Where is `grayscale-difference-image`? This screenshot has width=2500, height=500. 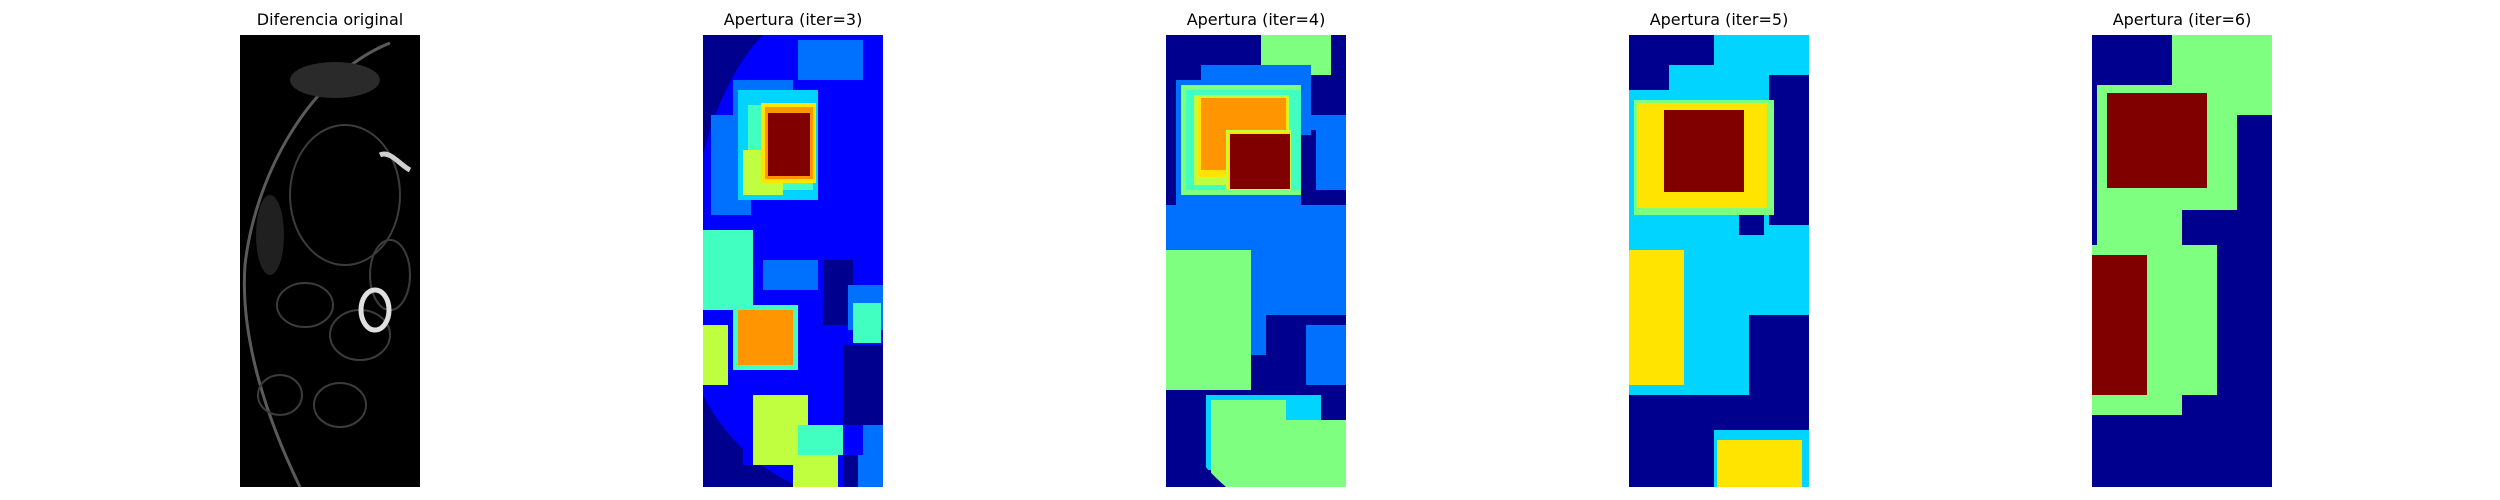 grayscale-difference-image is located at coordinates (330, 261).